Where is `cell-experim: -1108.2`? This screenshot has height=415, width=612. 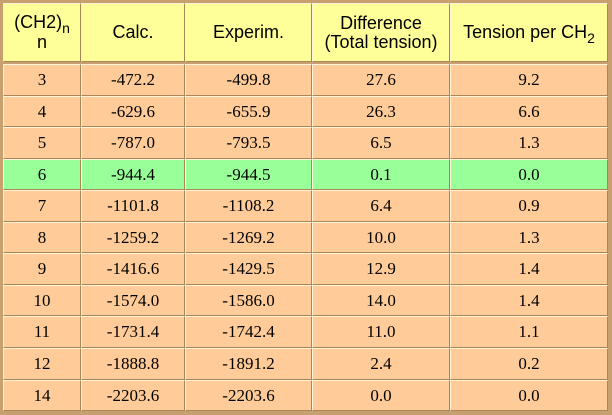 cell-experim: -1108.2 is located at coordinates (248, 206).